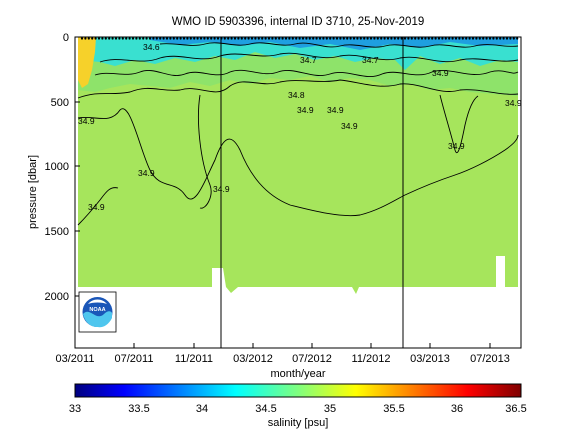 This screenshot has height=432, width=576. I want to click on x-tick-label: 03/2011, so click(75, 359).